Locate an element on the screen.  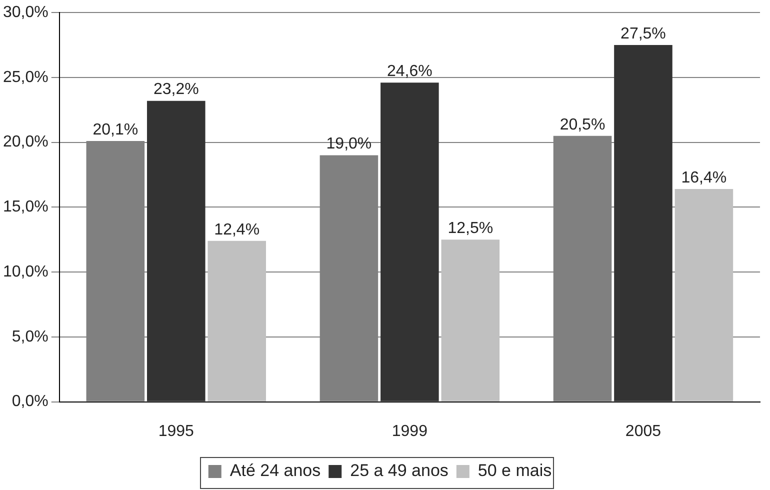
data-label: 27,5% is located at coordinates (643, 33).